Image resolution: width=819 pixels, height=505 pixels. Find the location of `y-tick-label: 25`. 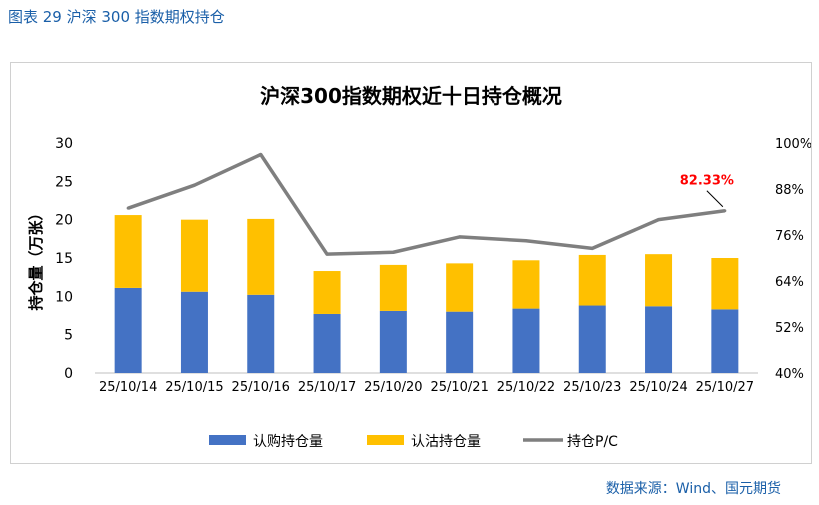

y-tick-label: 25 is located at coordinates (64, 182).